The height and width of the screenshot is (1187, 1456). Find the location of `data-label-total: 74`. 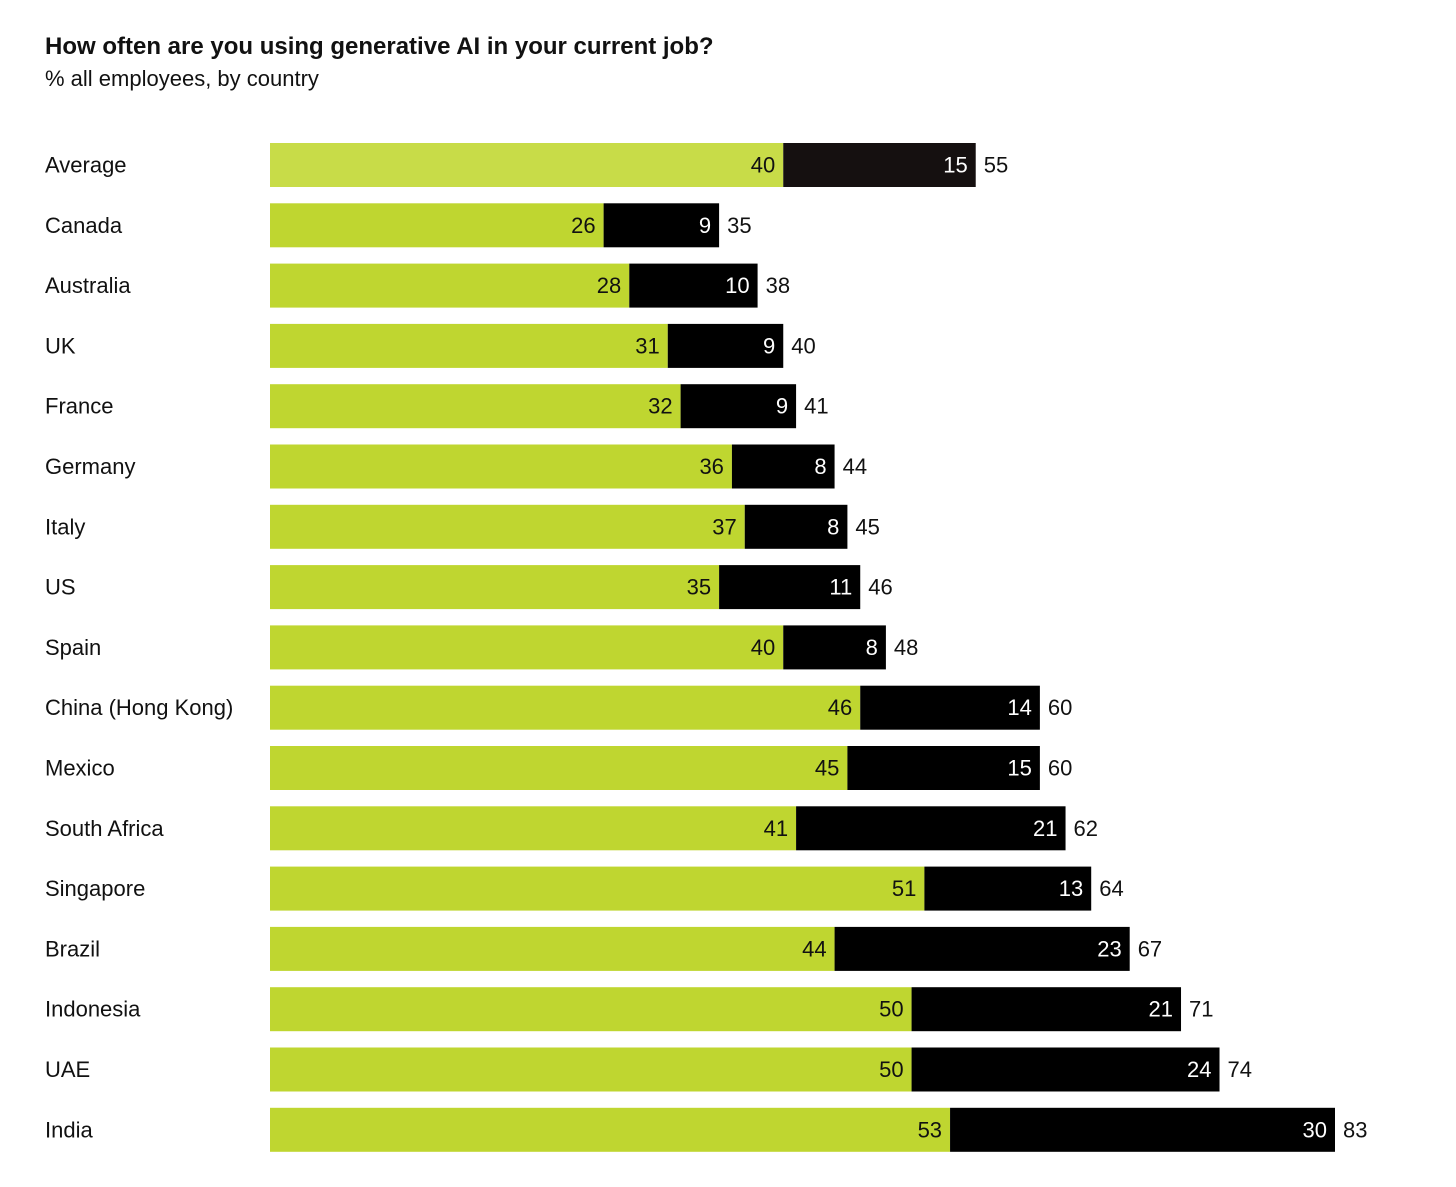

data-label-total: 74 is located at coordinates (1240, 1069).